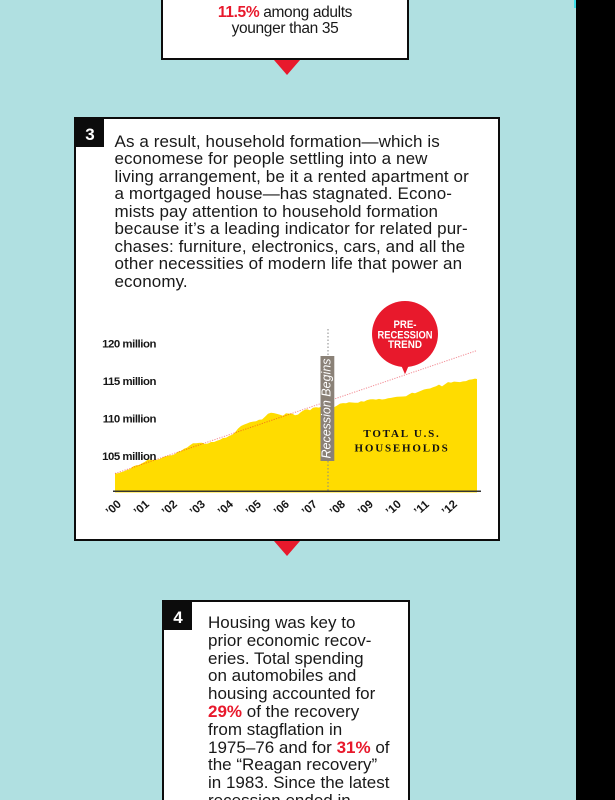 The image size is (615, 800). What do you see at coordinates (450, 508) in the screenshot?
I see `svg-text: ’12` at bounding box center [450, 508].